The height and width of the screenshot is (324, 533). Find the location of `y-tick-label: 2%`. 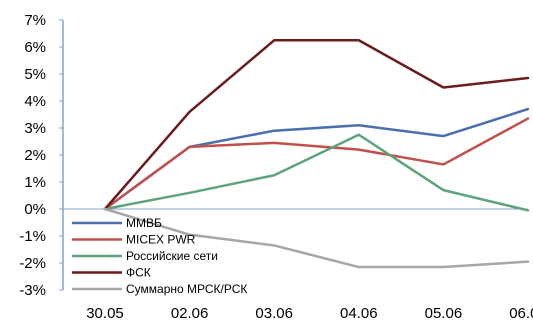

y-tick-label: 2% is located at coordinates (35, 155).